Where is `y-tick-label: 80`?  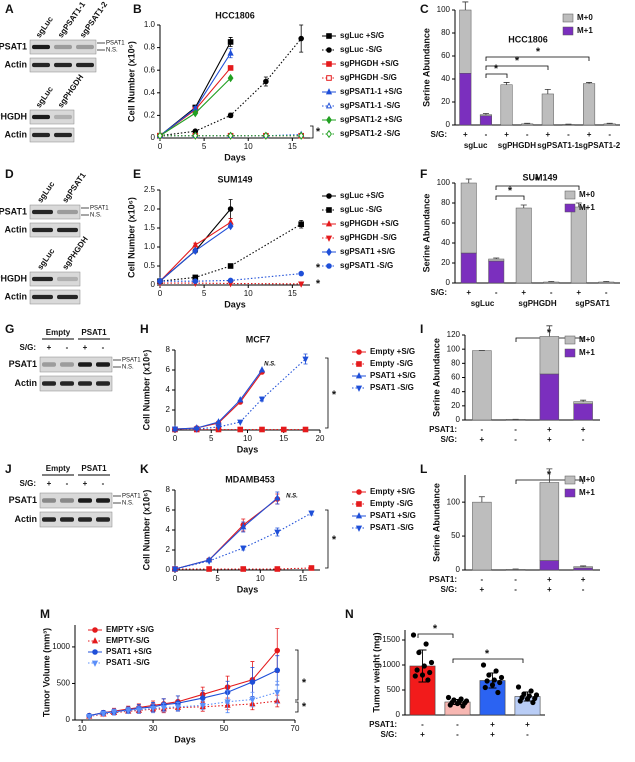 y-tick-label: 80 is located at coordinates (455, 362).